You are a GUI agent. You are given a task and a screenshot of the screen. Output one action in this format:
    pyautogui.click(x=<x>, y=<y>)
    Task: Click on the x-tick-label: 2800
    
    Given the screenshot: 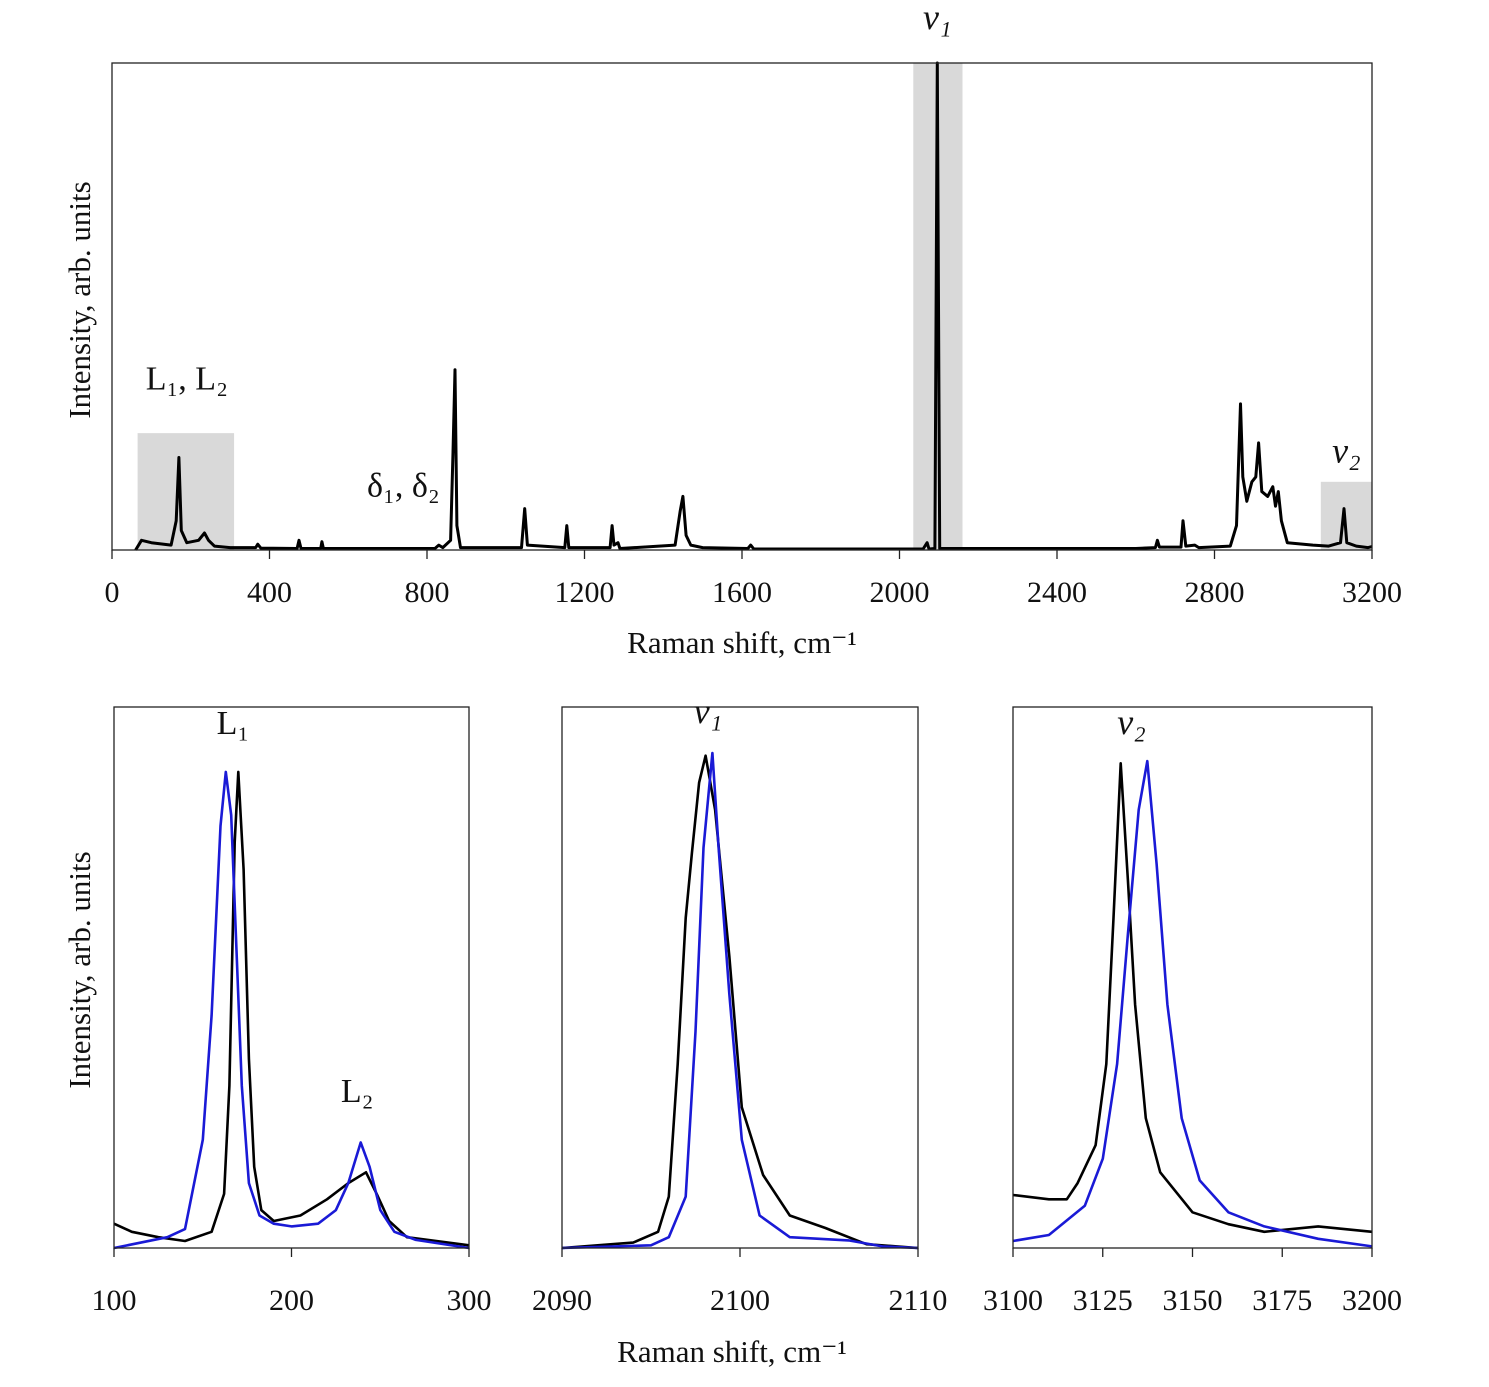 What is the action you would take?
    pyautogui.click(x=1215, y=592)
    